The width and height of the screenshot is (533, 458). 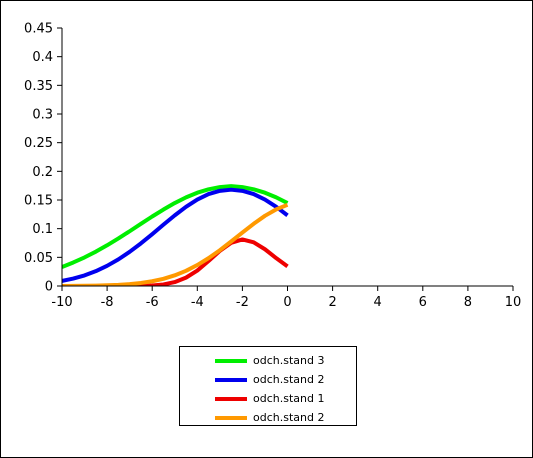 I want to click on x-tick-label: -2, so click(x=242, y=302).